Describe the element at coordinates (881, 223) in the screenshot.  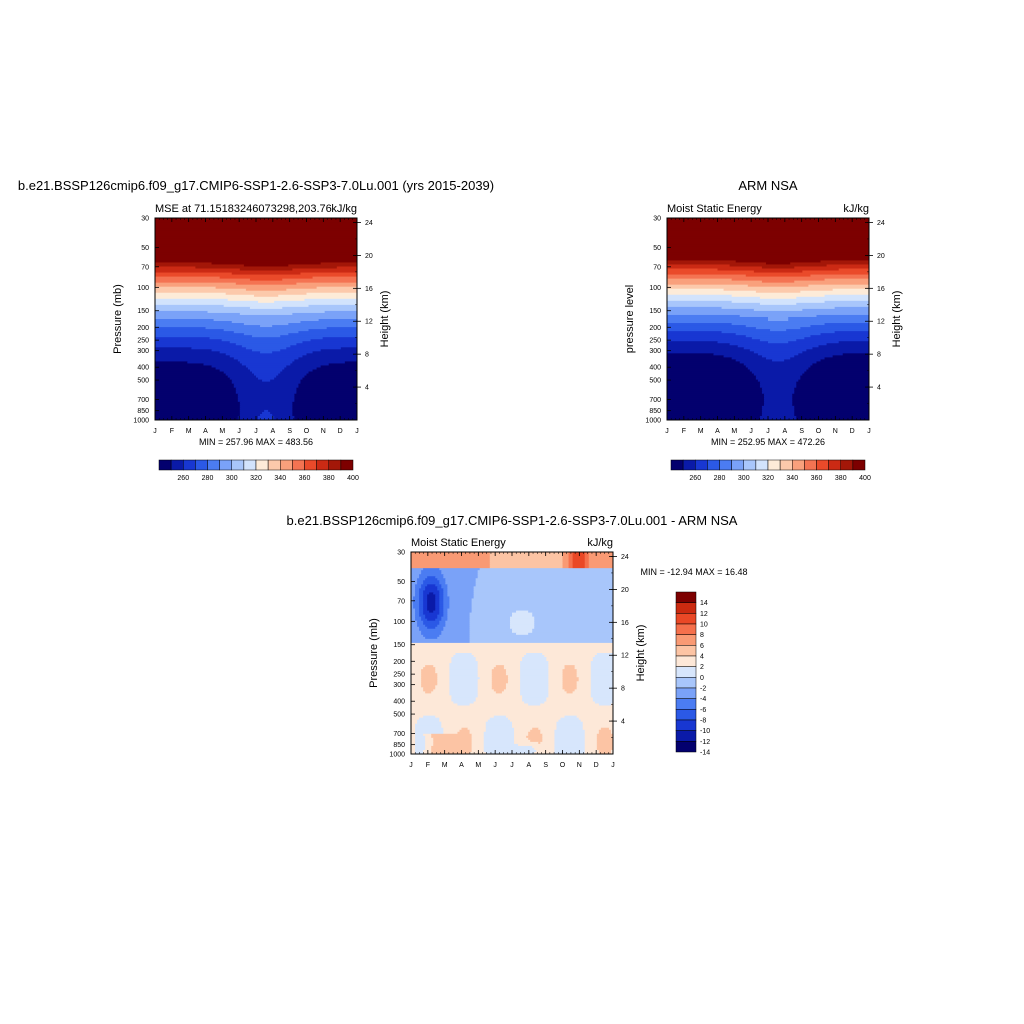
I see `height-tick-label: 24` at that location.